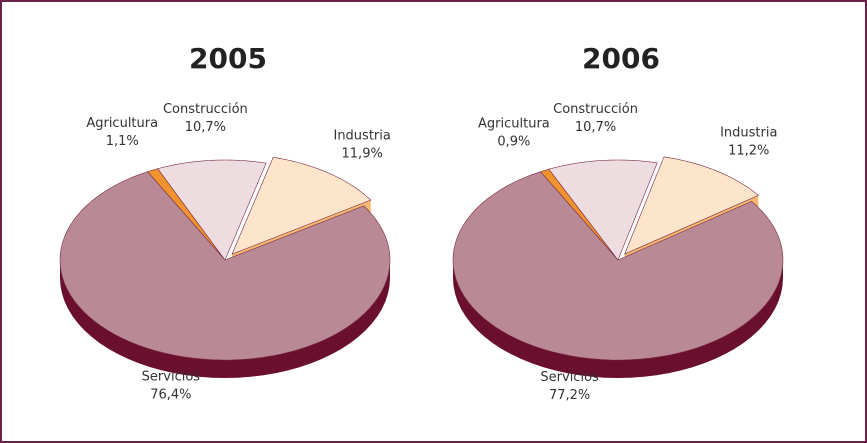 This screenshot has height=443, width=867. I want to click on slice-value-label: 77,2%, so click(569, 395).